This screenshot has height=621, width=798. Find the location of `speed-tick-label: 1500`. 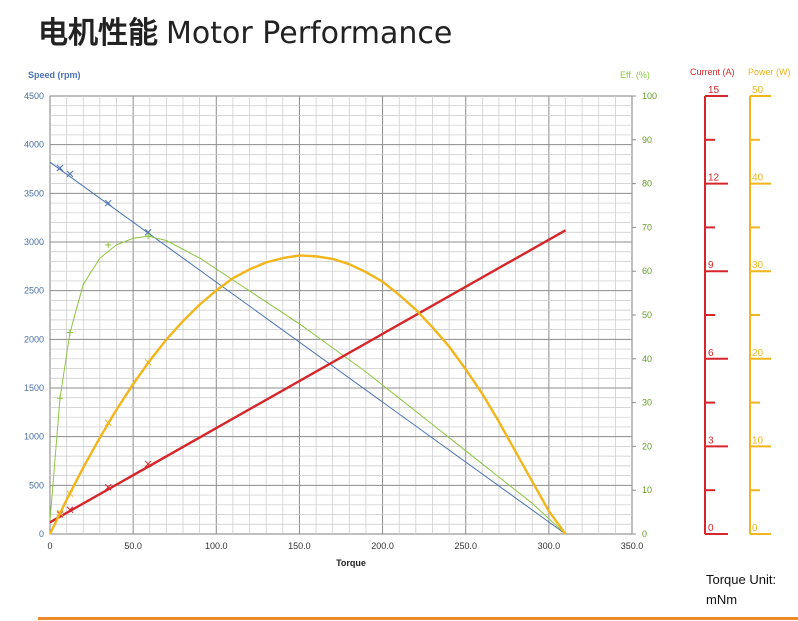

speed-tick-label: 1500 is located at coordinates (34, 388).